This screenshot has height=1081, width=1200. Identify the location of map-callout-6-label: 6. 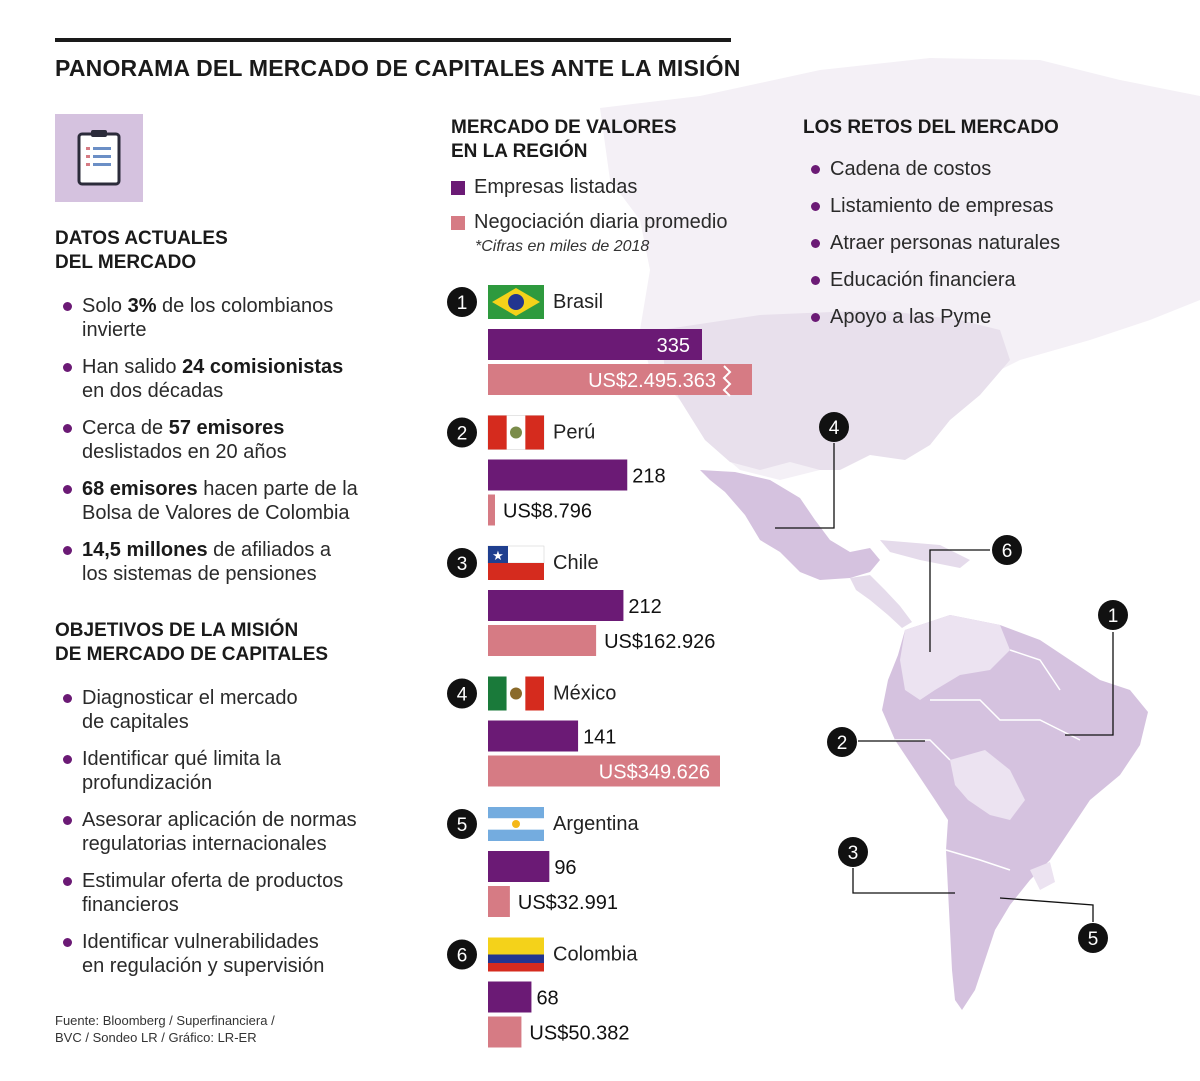
(1007, 551).